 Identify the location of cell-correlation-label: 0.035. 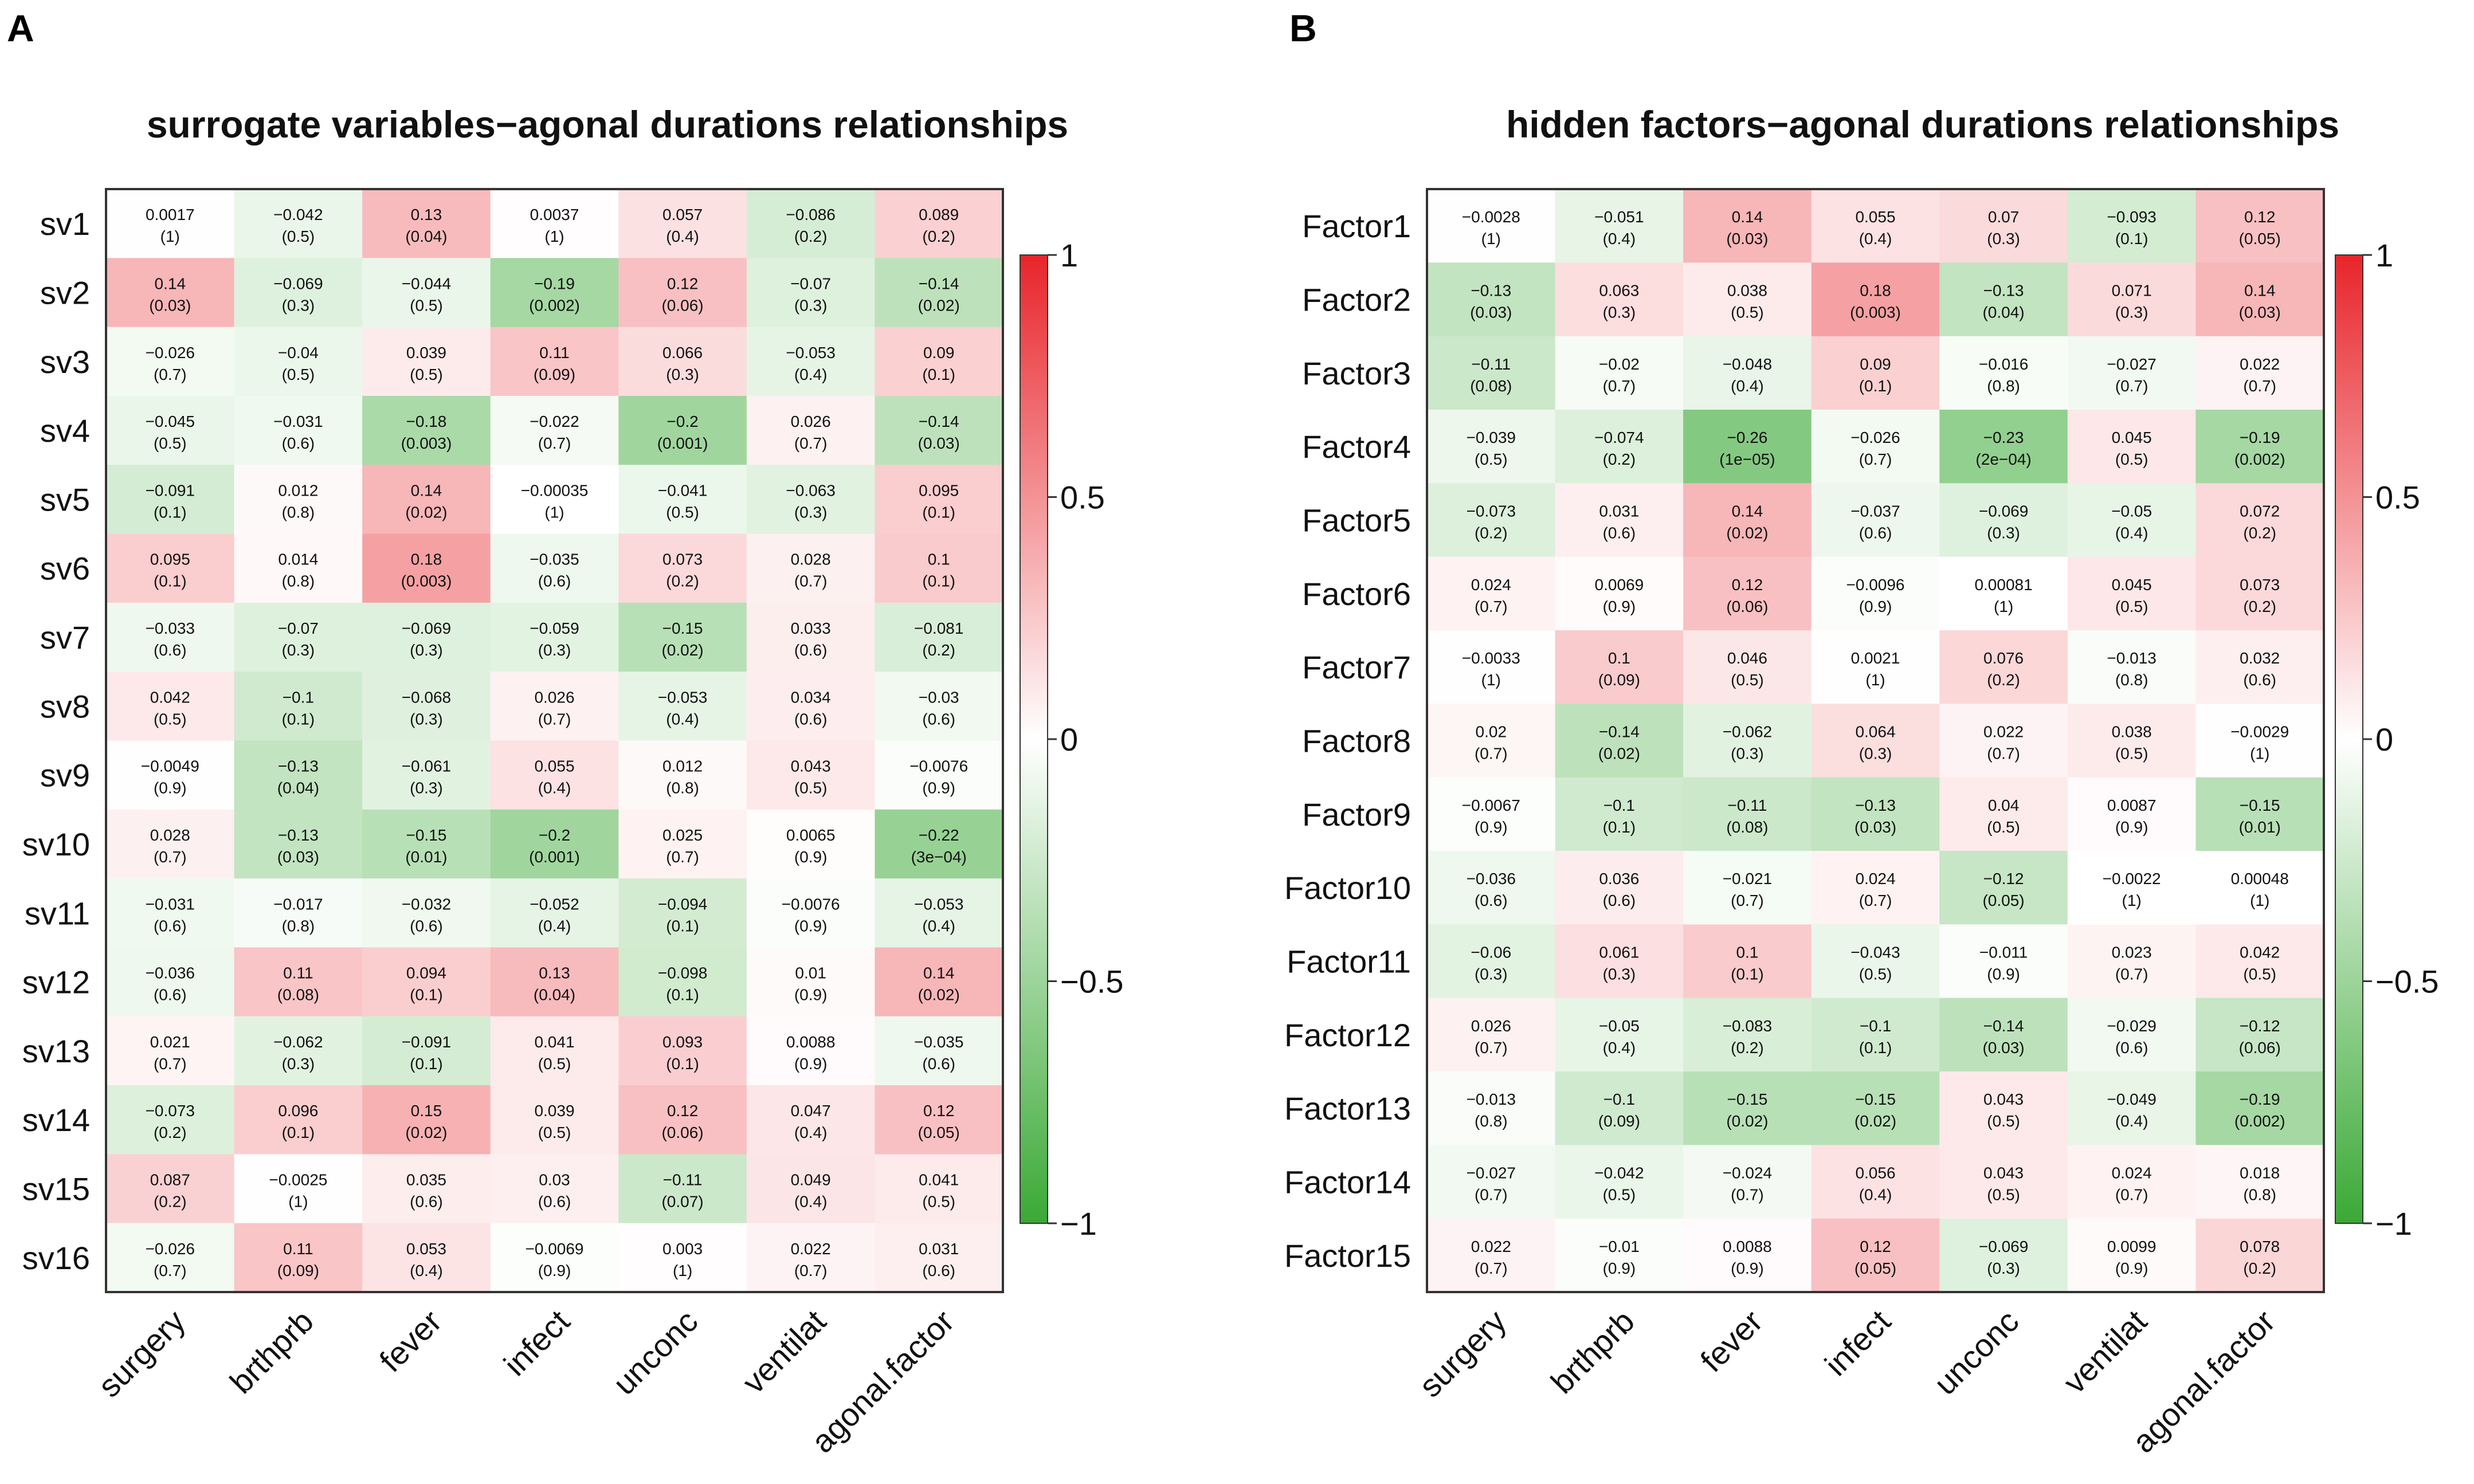
(426, 1180).